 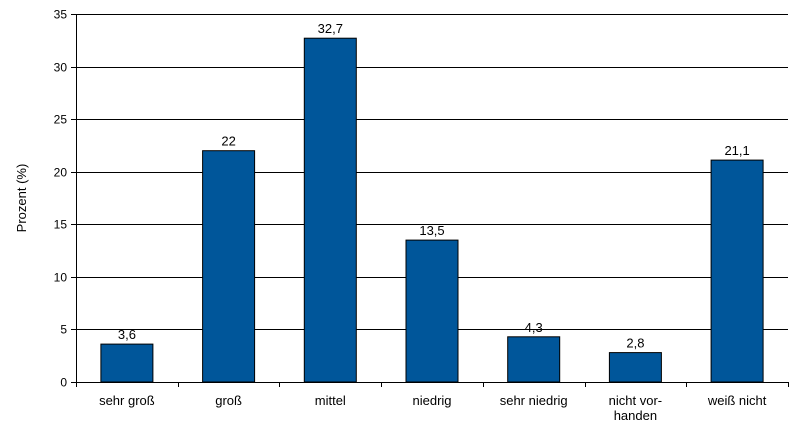 I want to click on data-label: 2,8, so click(x=635, y=343).